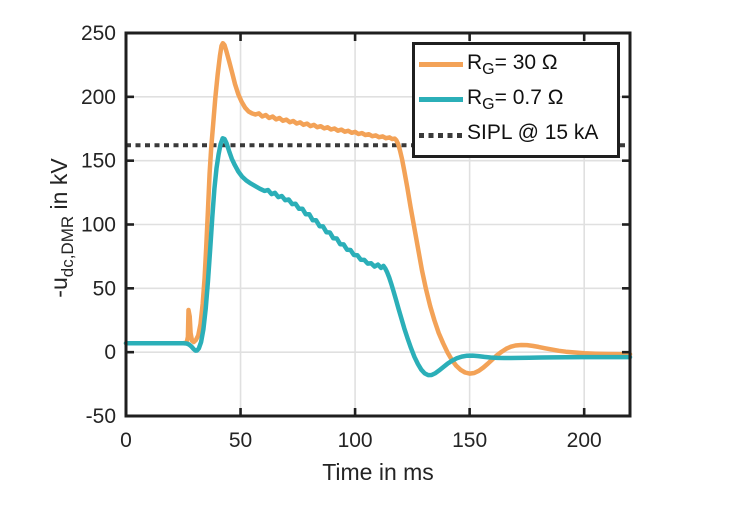 The width and height of the screenshot is (751, 511). What do you see at coordinates (126, 440) in the screenshot?
I see `x-tick-label: 0` at bounding box center [126, 440].